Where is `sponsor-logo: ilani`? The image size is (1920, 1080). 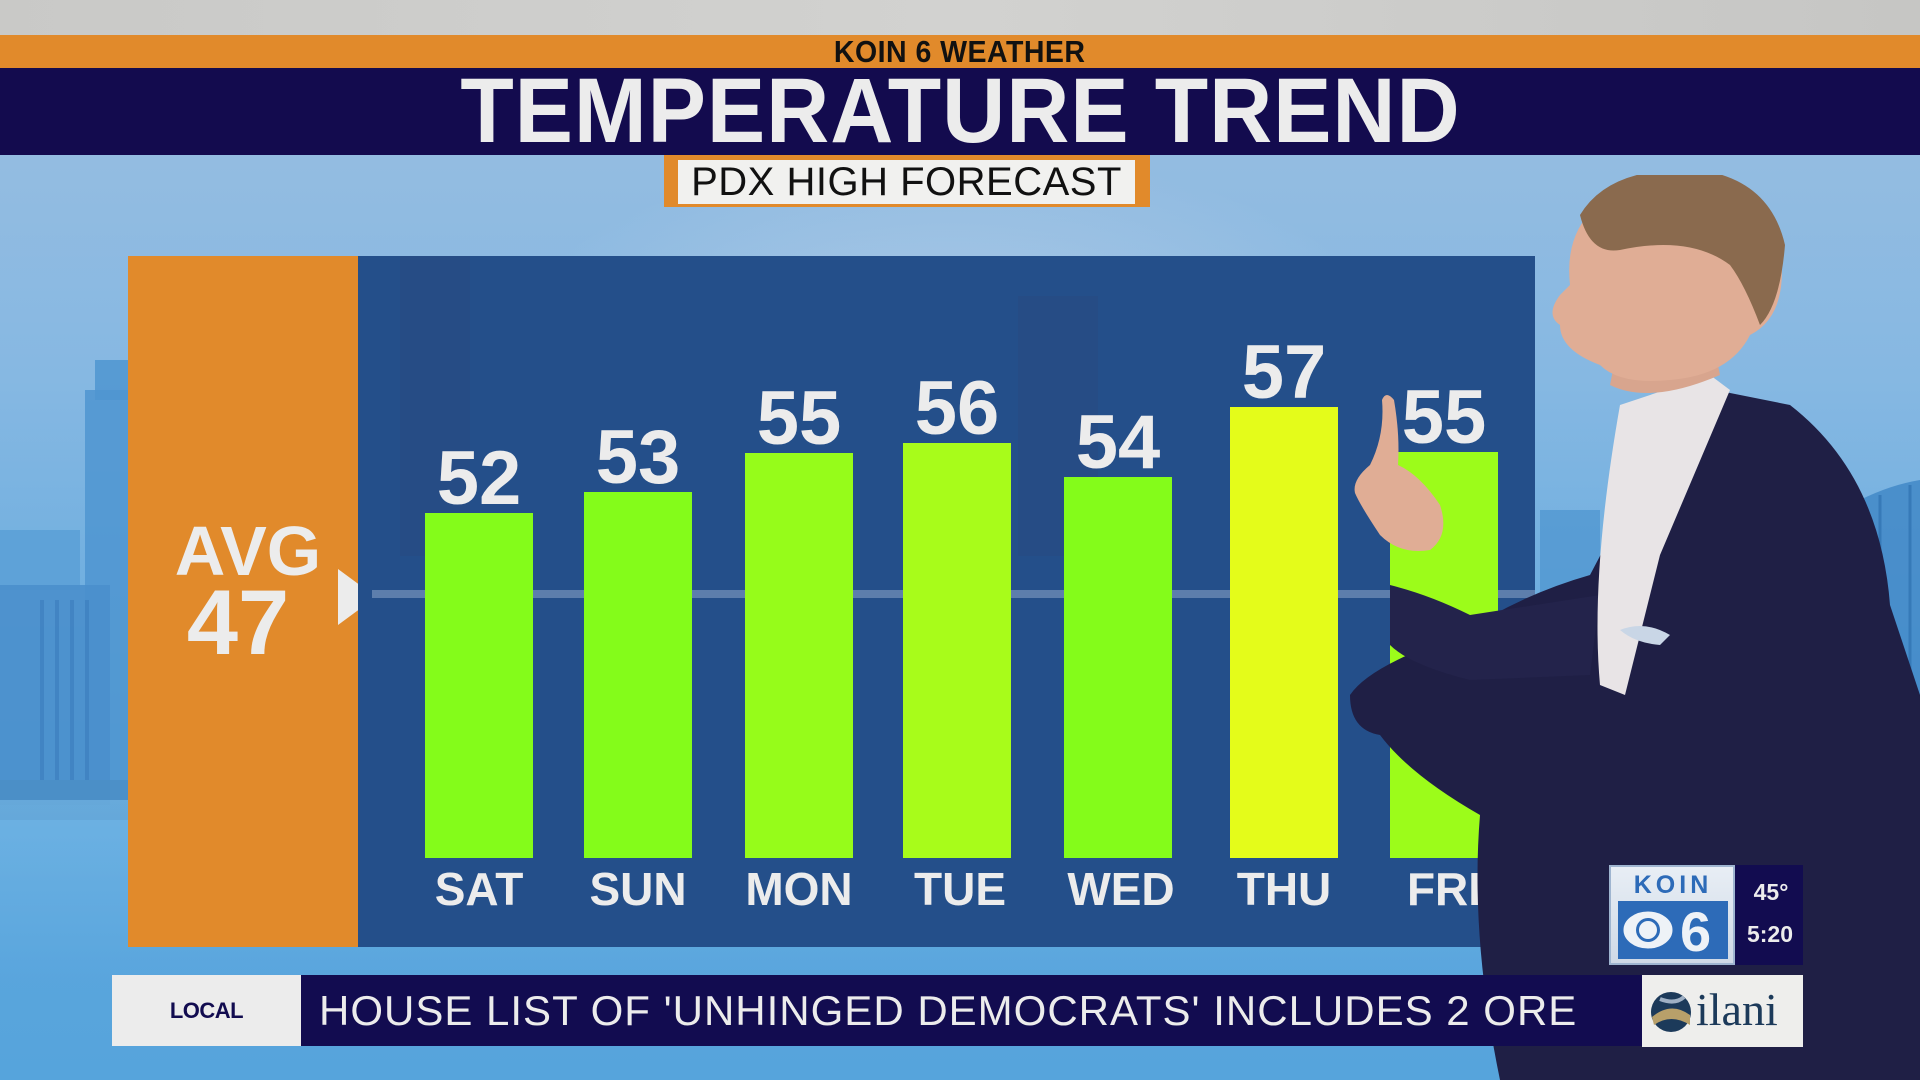 sponsor-logo: ilani is located at coordinates (1722, 1011).